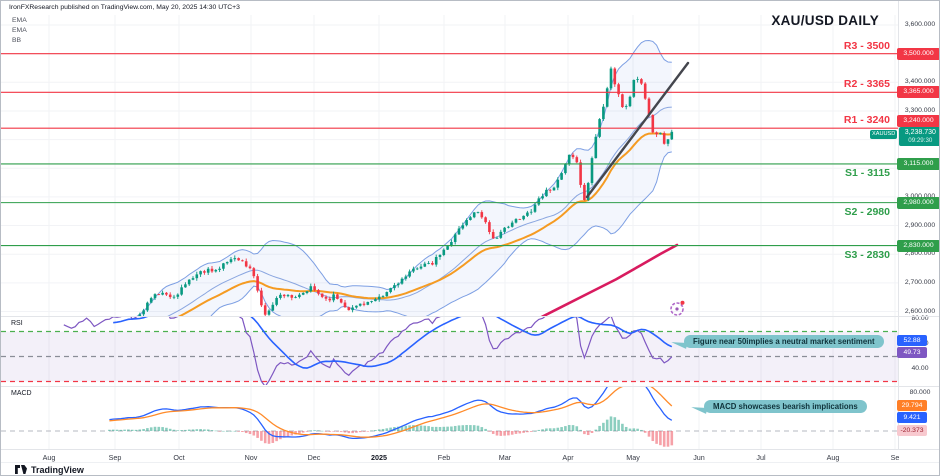 Image resolution: width=940 pixels, height=476 pixels. What do you see at coordinates (699, 457) in the screenshot?
I see `time-axis-label: Jun` at bounding box center [699, 457].